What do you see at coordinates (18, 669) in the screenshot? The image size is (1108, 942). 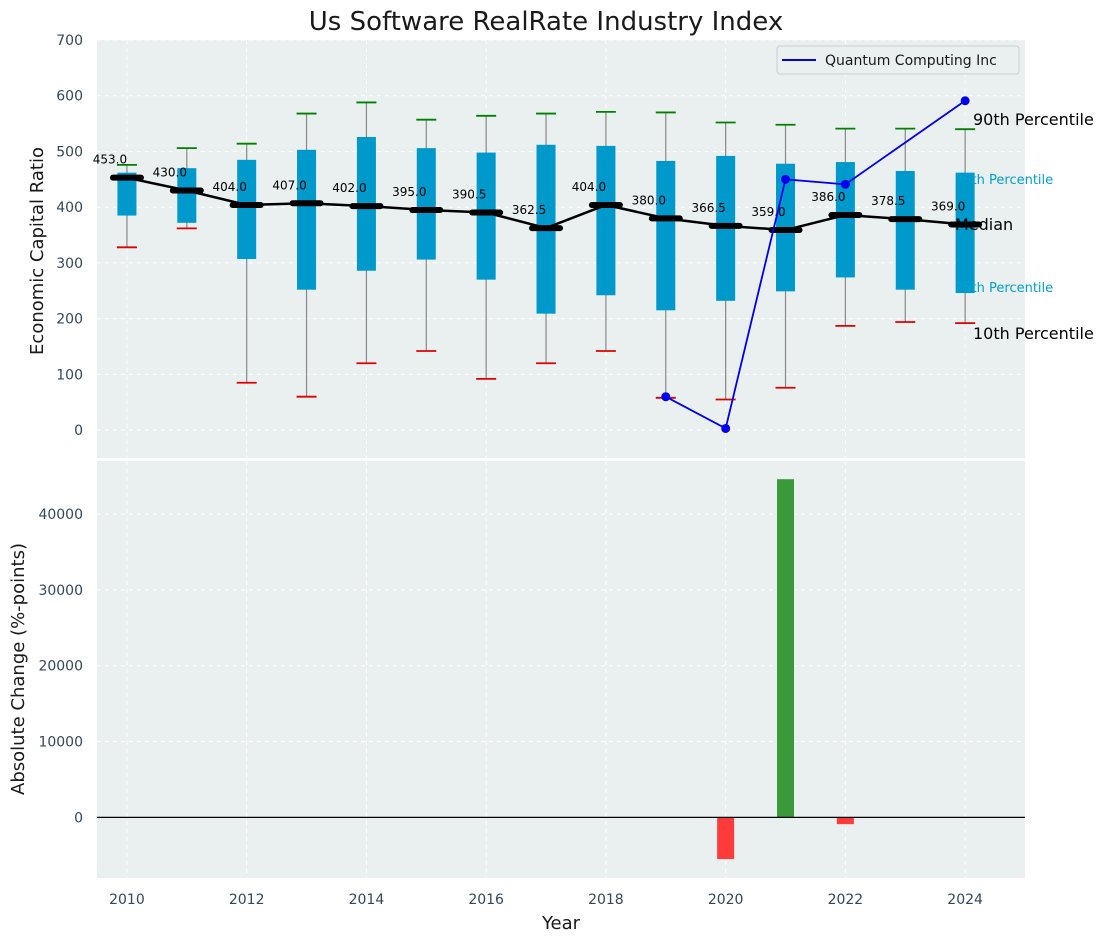 I see `bottom-y-axis-label: Absolute Change (%-points)` at bounding box center [18, 669].